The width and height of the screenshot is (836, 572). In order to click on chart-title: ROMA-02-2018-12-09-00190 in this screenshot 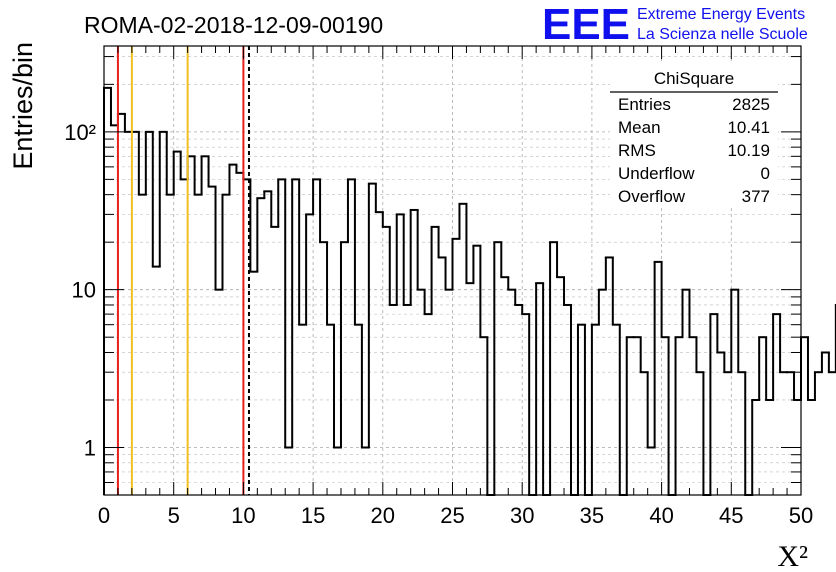, I will do `click(233, 25)`.